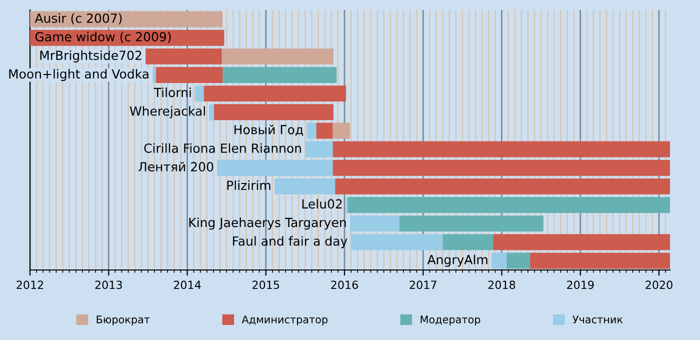 Image resolution: width=700 pixels, height=340 pixels. I want to click on y-tick-label: Cirilla Fiona Elen Riannon, so click(222, 148).